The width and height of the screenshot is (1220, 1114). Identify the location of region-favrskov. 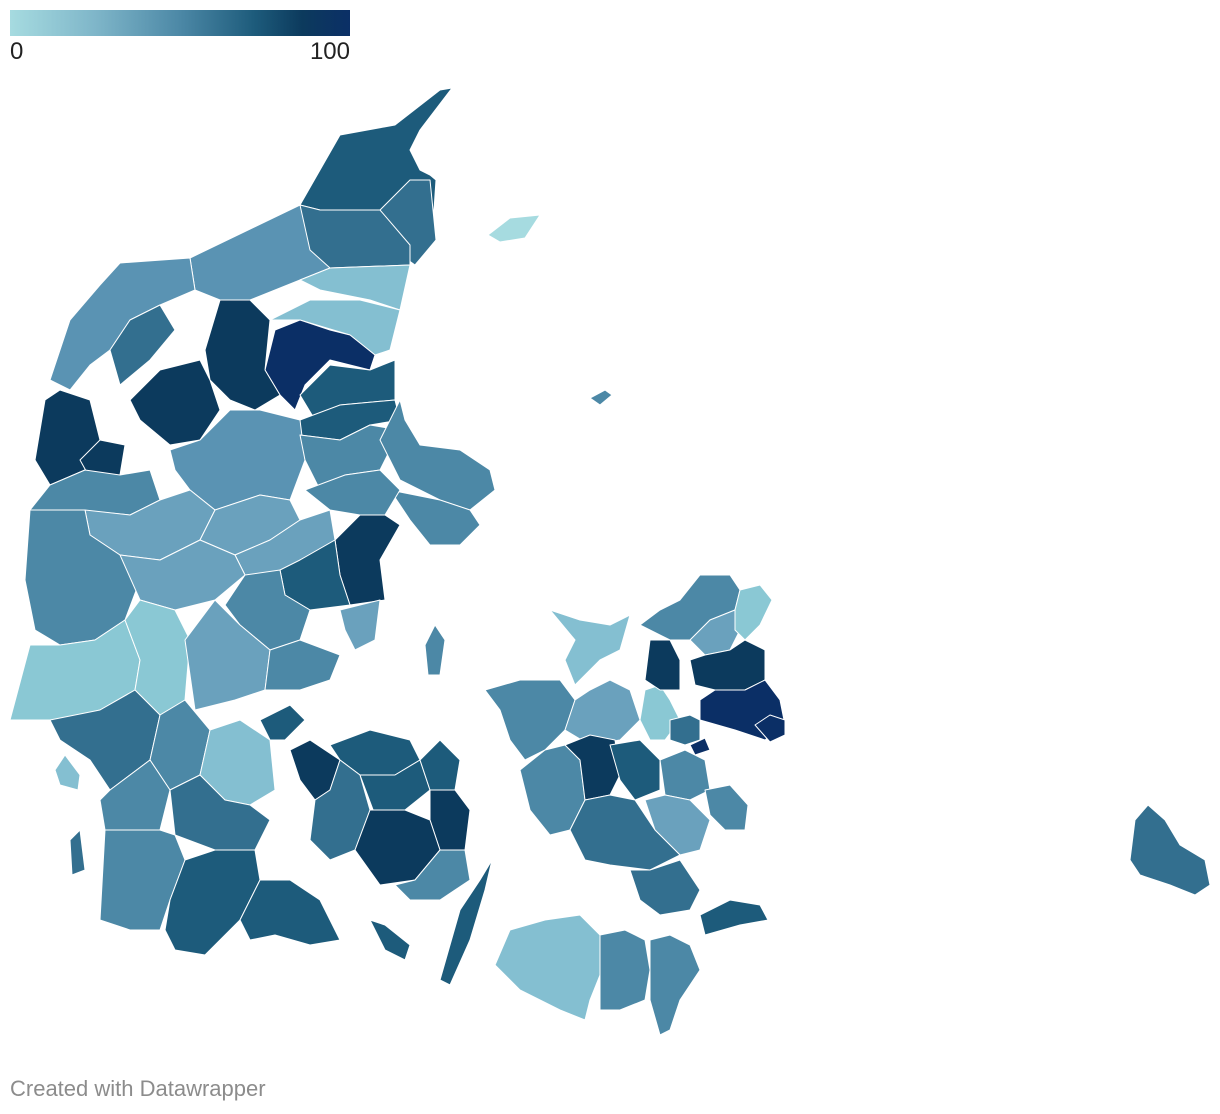
(352, 492).